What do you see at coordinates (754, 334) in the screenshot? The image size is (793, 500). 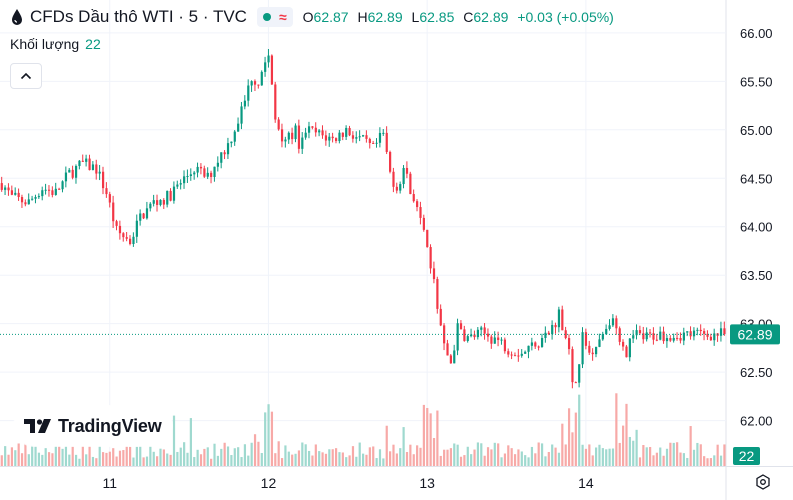 I see `last-price-value: 62.89` at bounding box center [754, 334].